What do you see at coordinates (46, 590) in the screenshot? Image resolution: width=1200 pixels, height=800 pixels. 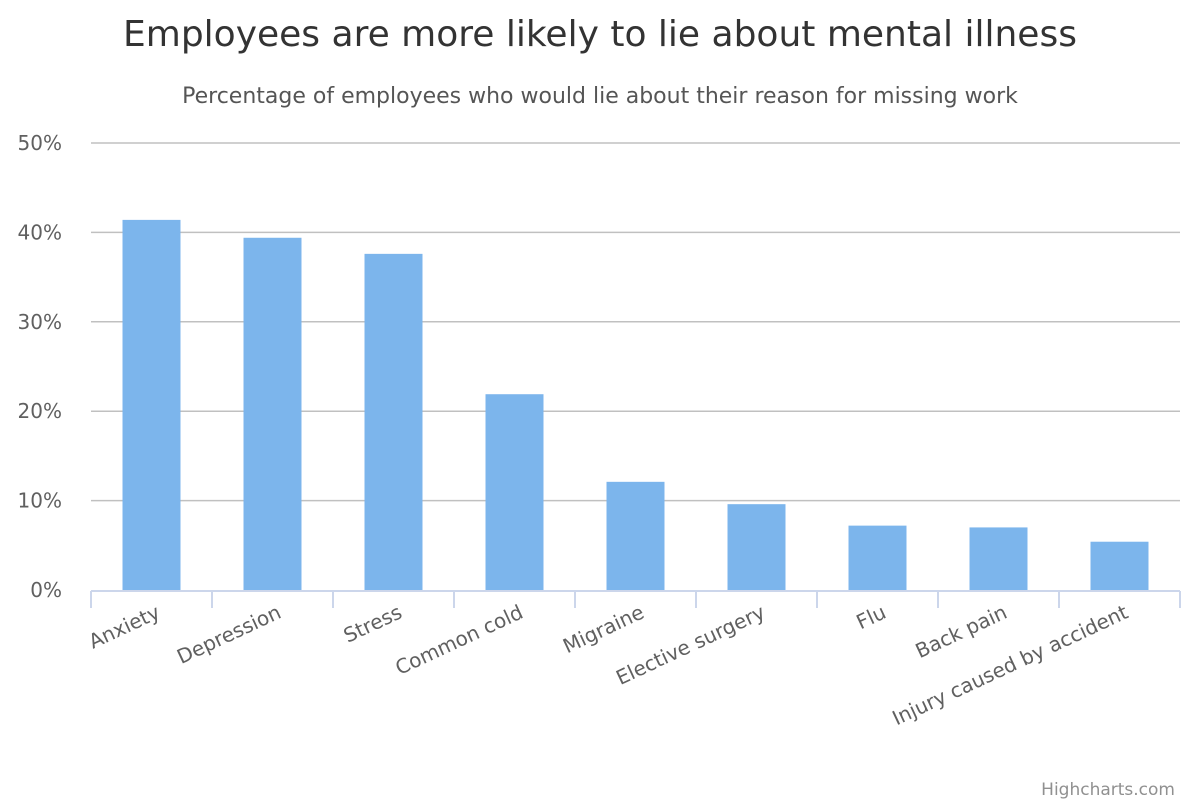 I see `y-tick-label: 0%` at bounding box center [46, 590].